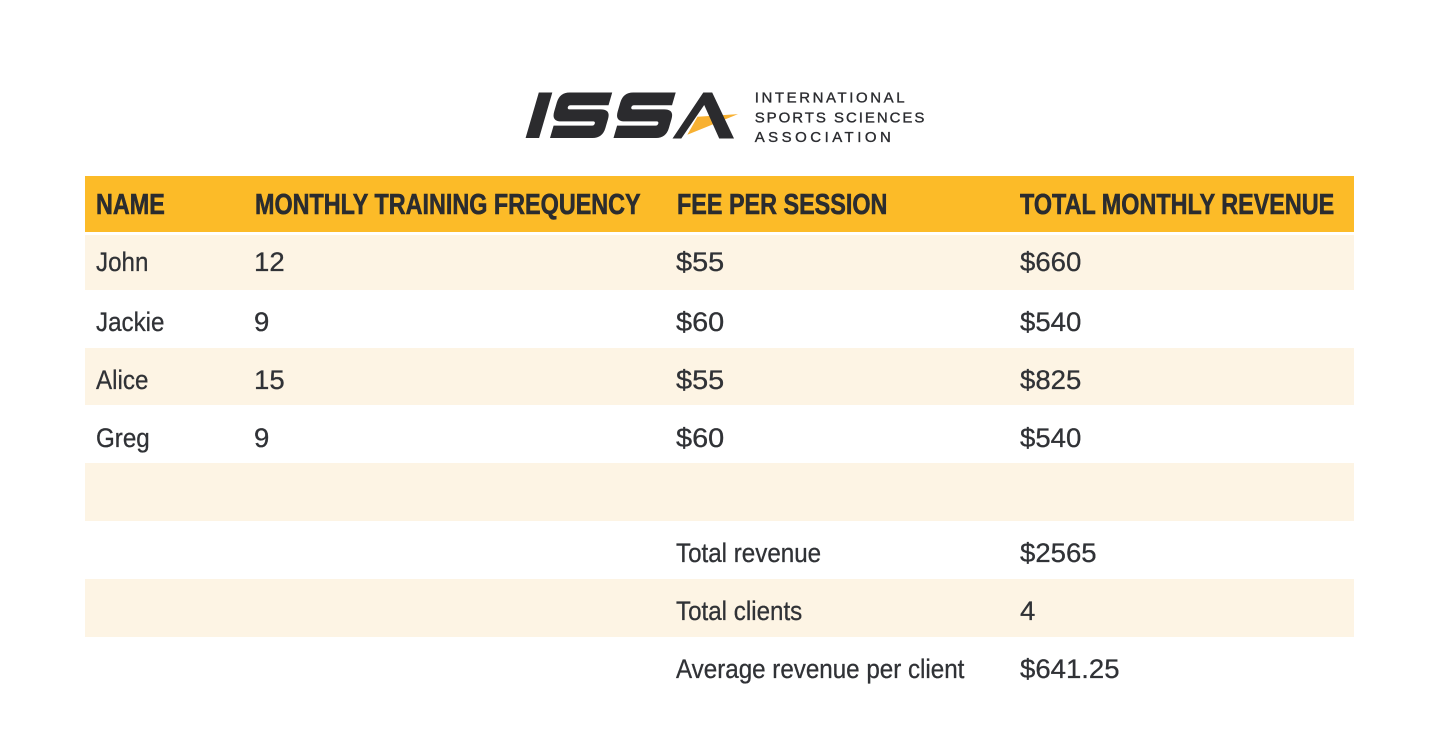 The height and width of the screenshot is (756, 1440). I want to click on svg-text: ASSOCIATION, so click(823, 137).